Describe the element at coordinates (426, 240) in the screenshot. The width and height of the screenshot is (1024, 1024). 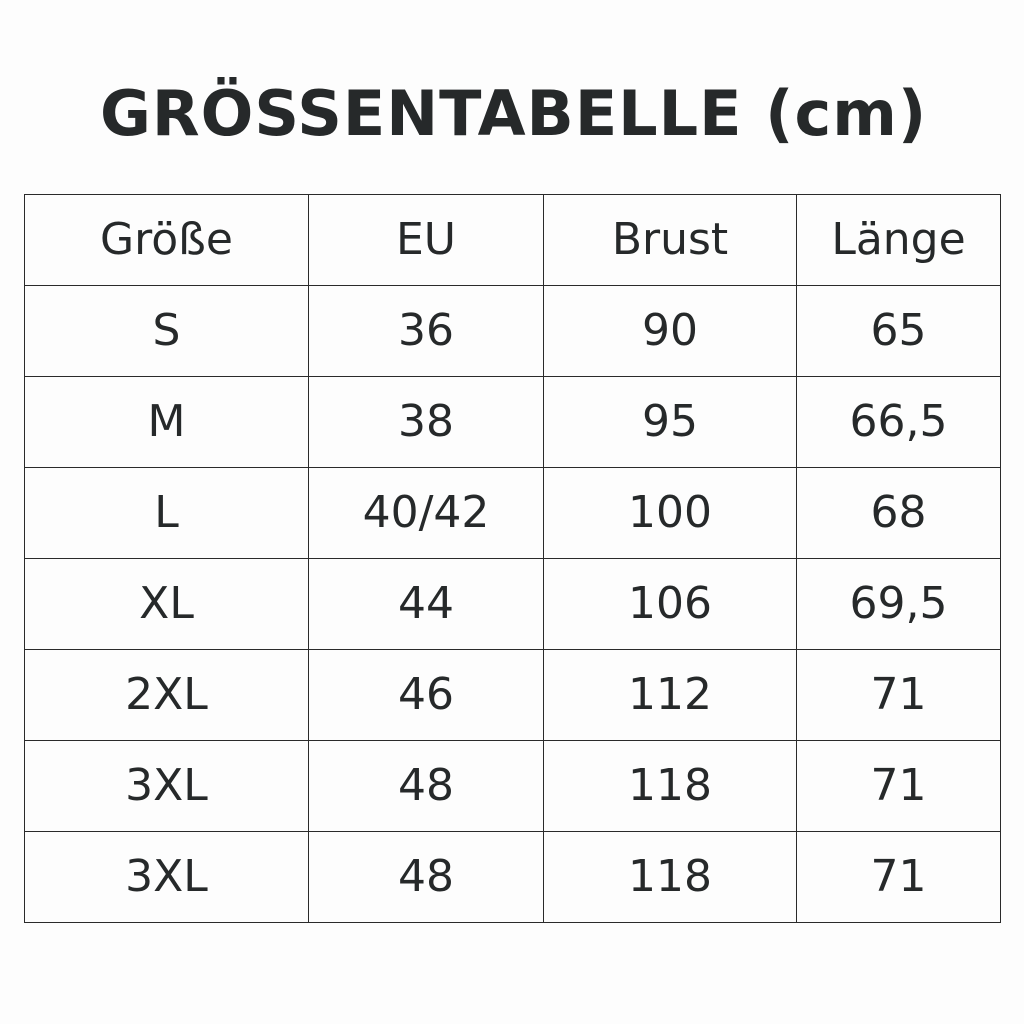
I see `header-cell: EU` at that location.